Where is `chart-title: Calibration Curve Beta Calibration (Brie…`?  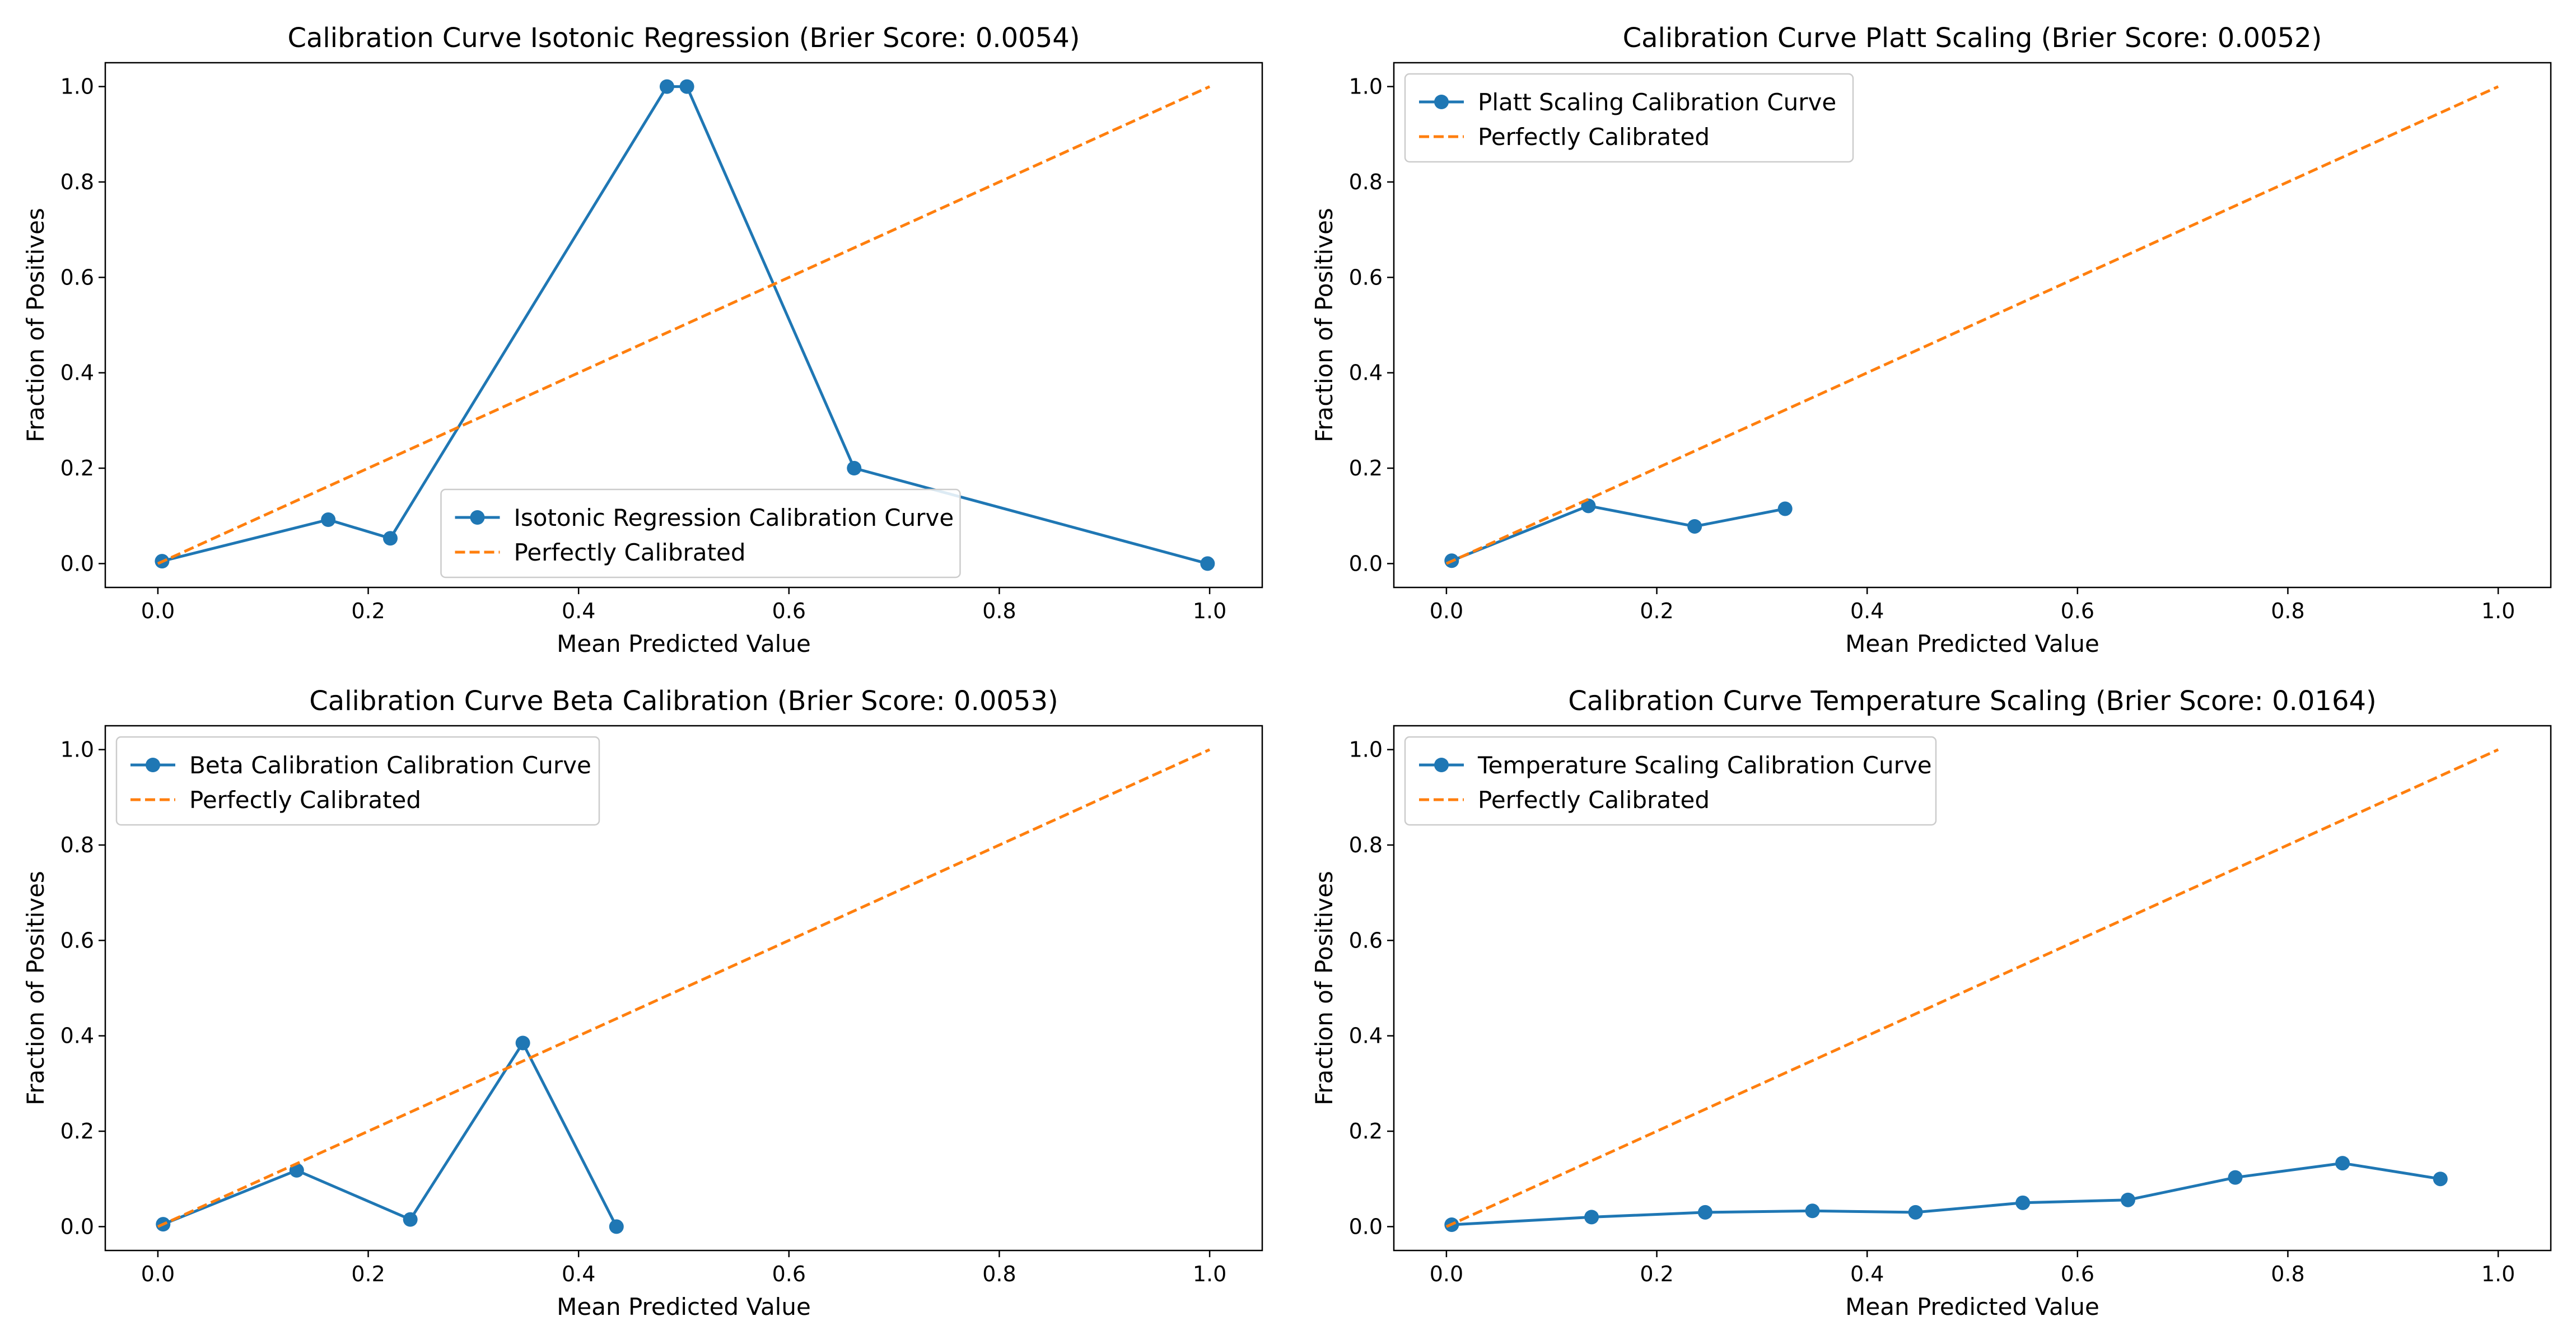 chart-title: Calibration Curve Beta Calibration (Brie… is located at coordinates (684, 701).